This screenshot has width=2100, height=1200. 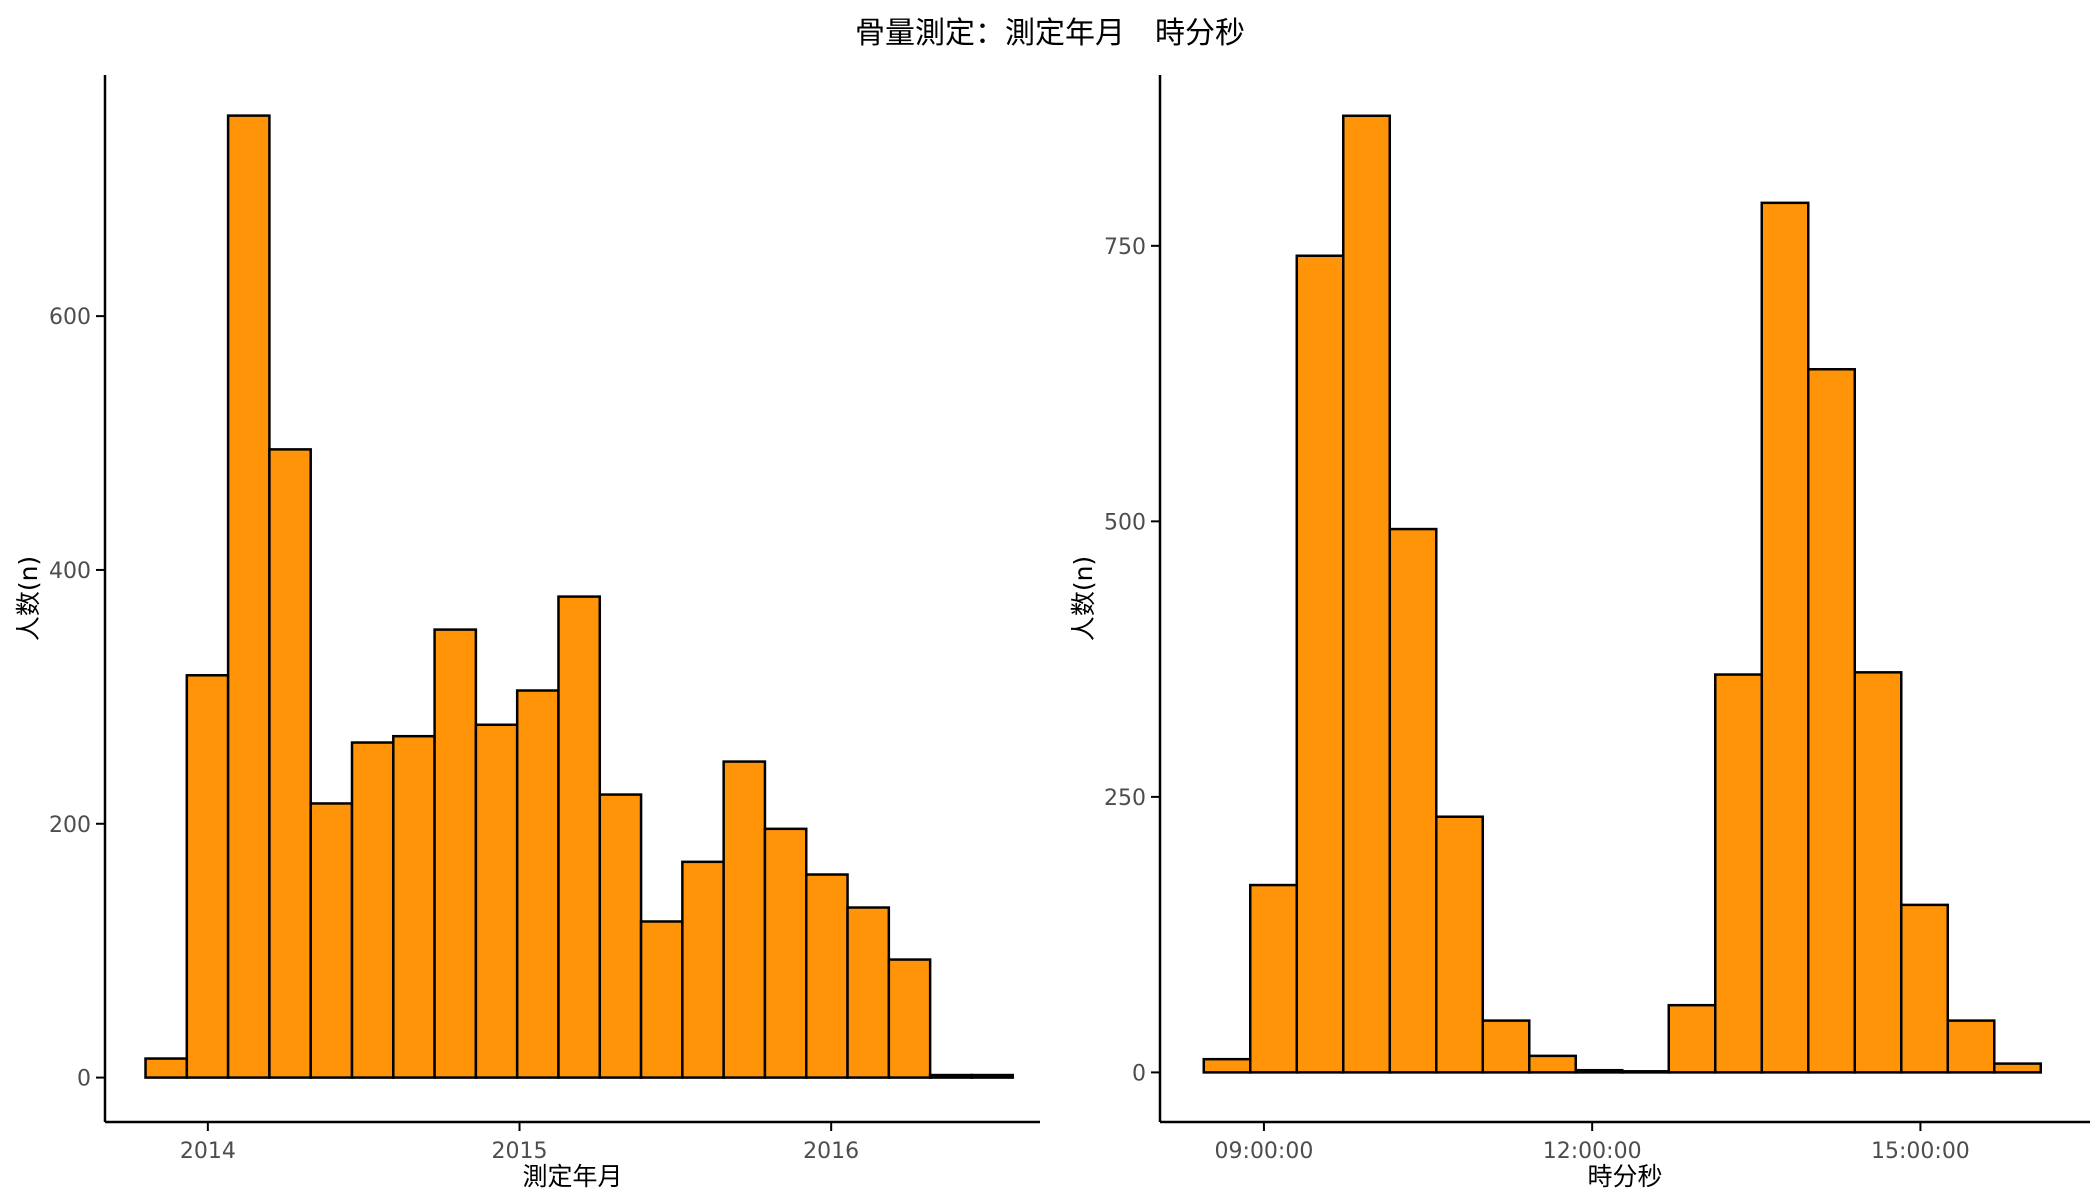 What do you see at coordinates (1592, 1151) in the screenshot?
I see `x-tick-label-time-1: 12:00:00` at bounding box center [1592, 1151].